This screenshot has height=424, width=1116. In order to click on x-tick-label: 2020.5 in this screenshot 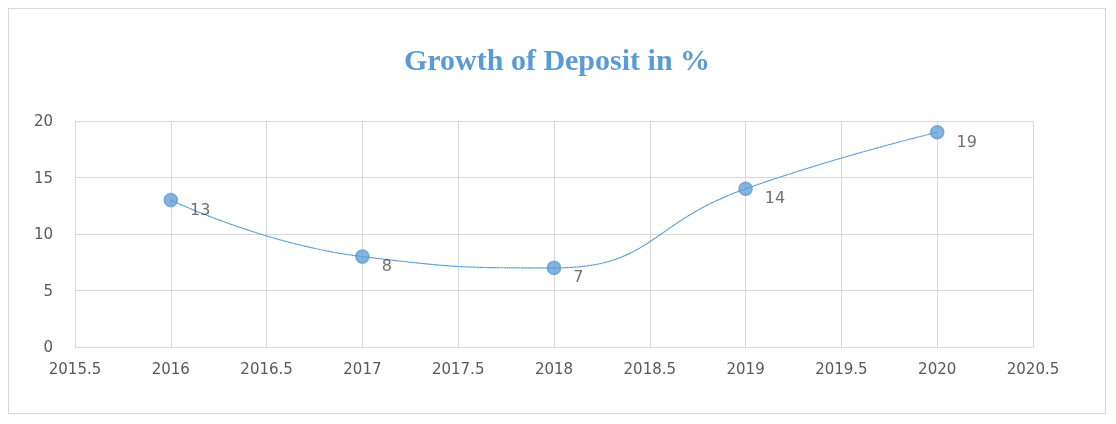, I will do `click(1033, 368)`.